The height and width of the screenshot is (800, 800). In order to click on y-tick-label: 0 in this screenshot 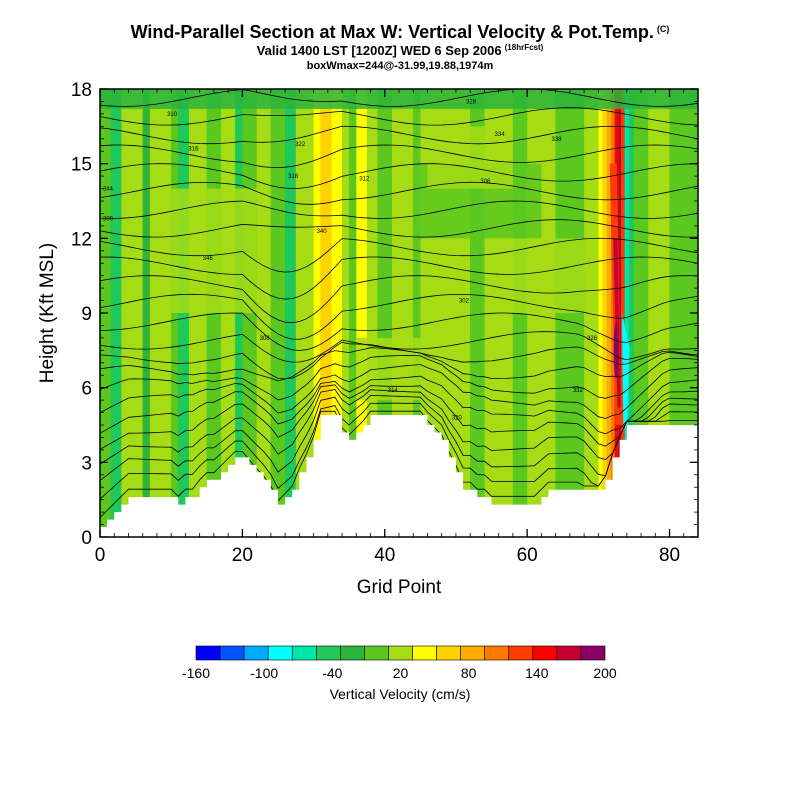, I will do `click(86, 538)`.